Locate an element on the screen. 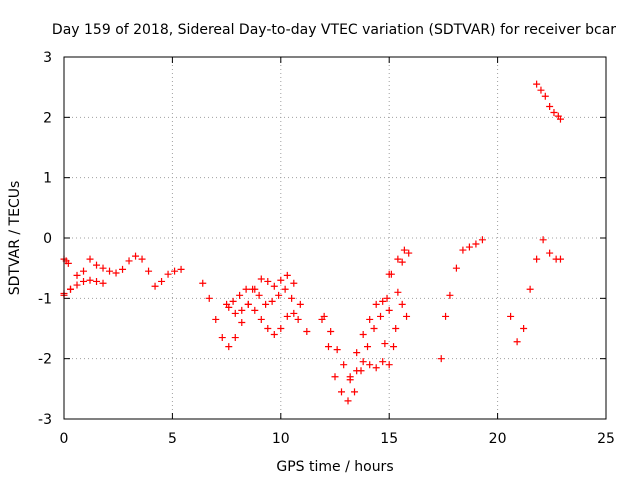 The image size is (640, 480). y-tick-label: -1 is located at coordinates (45, 299).